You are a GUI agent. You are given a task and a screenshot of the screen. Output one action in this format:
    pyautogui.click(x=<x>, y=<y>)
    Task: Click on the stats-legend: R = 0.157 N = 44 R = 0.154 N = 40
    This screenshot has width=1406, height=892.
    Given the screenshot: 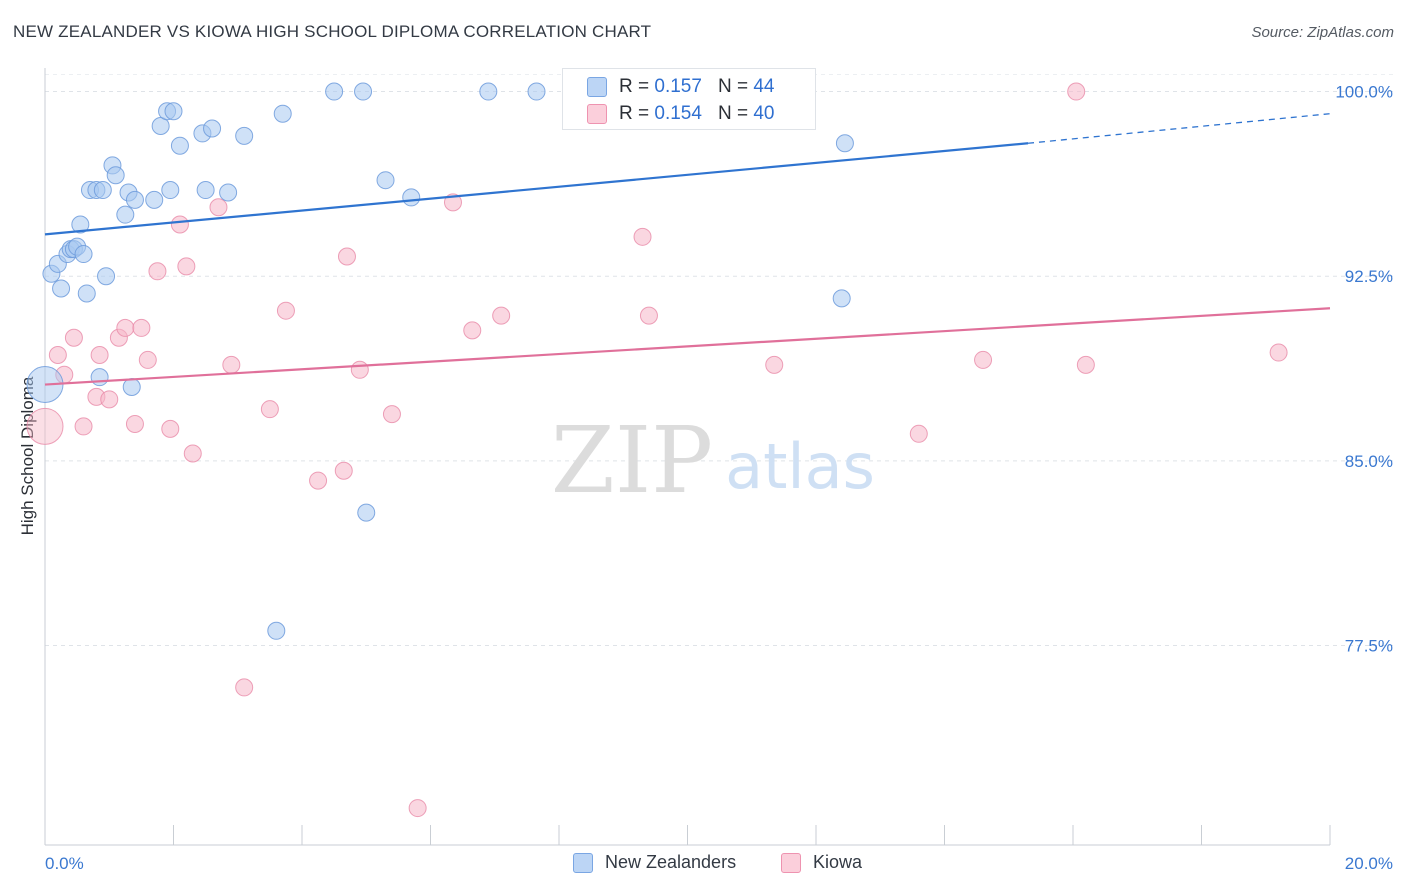 What is the action you would take?
    pyautogui.click(x=689, y=99)
    